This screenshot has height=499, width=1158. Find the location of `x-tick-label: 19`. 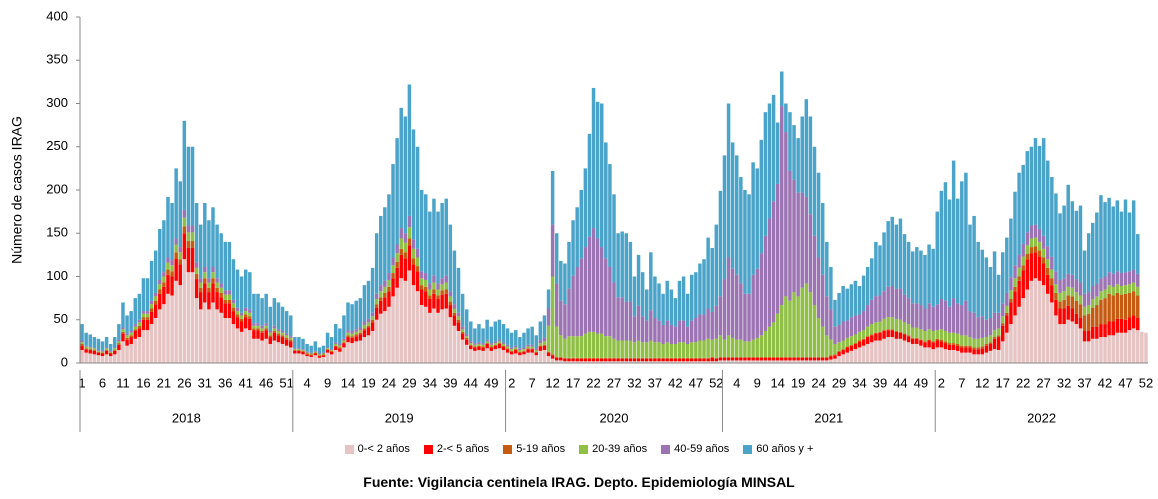

x-tick-label: 19 is located at coordinates (368, 382).